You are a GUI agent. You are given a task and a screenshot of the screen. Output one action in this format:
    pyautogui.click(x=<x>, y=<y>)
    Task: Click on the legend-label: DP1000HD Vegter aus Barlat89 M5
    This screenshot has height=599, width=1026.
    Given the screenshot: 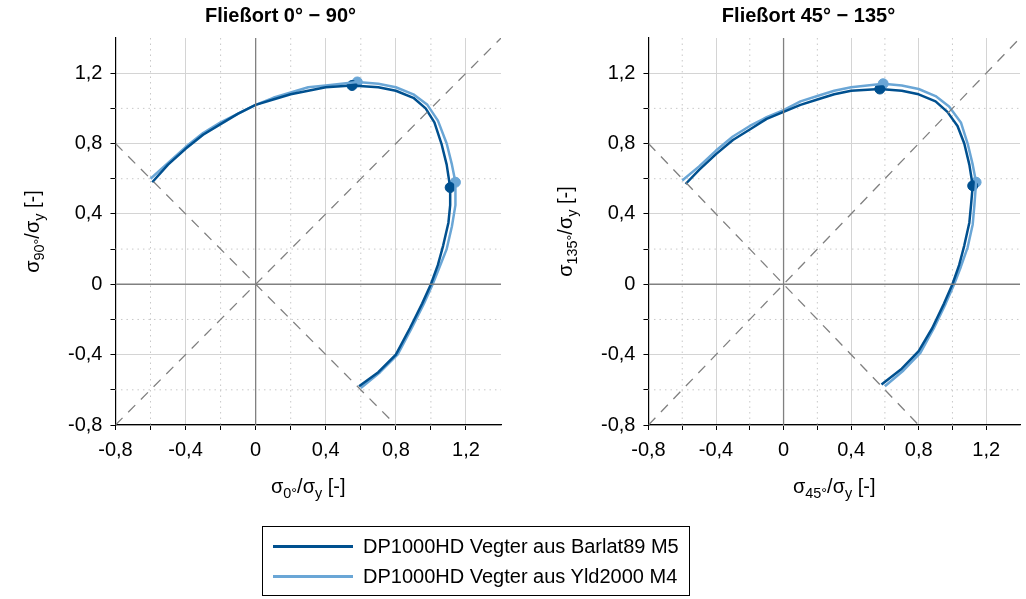 What is the action you would take?
    pyautogui.click(x=521, y=546)
    